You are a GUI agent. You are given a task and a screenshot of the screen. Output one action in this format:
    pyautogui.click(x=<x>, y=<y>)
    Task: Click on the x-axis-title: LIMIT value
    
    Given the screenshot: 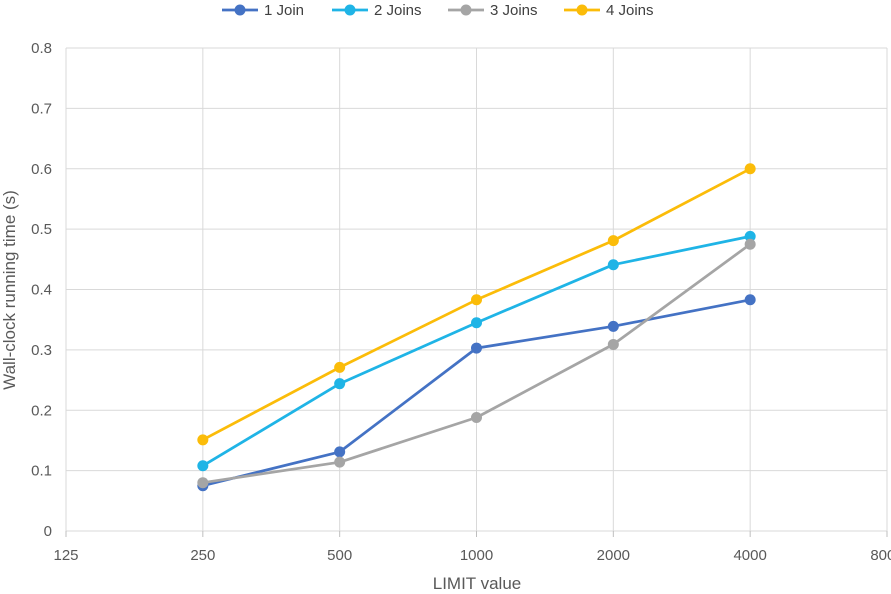 What is the action you would take?
    pyautogui.click(x=477, y=583)
    